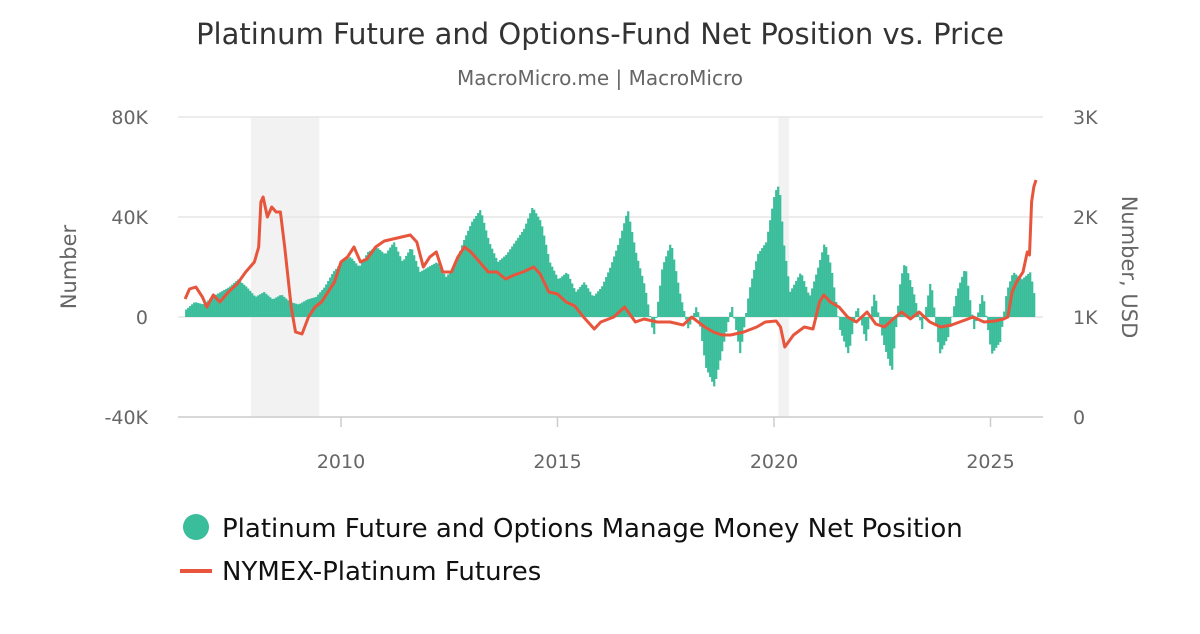  Describe the element at coordinates (129, 218) in the screenshot. I see `y-tick-label-left: 40K` at that location.